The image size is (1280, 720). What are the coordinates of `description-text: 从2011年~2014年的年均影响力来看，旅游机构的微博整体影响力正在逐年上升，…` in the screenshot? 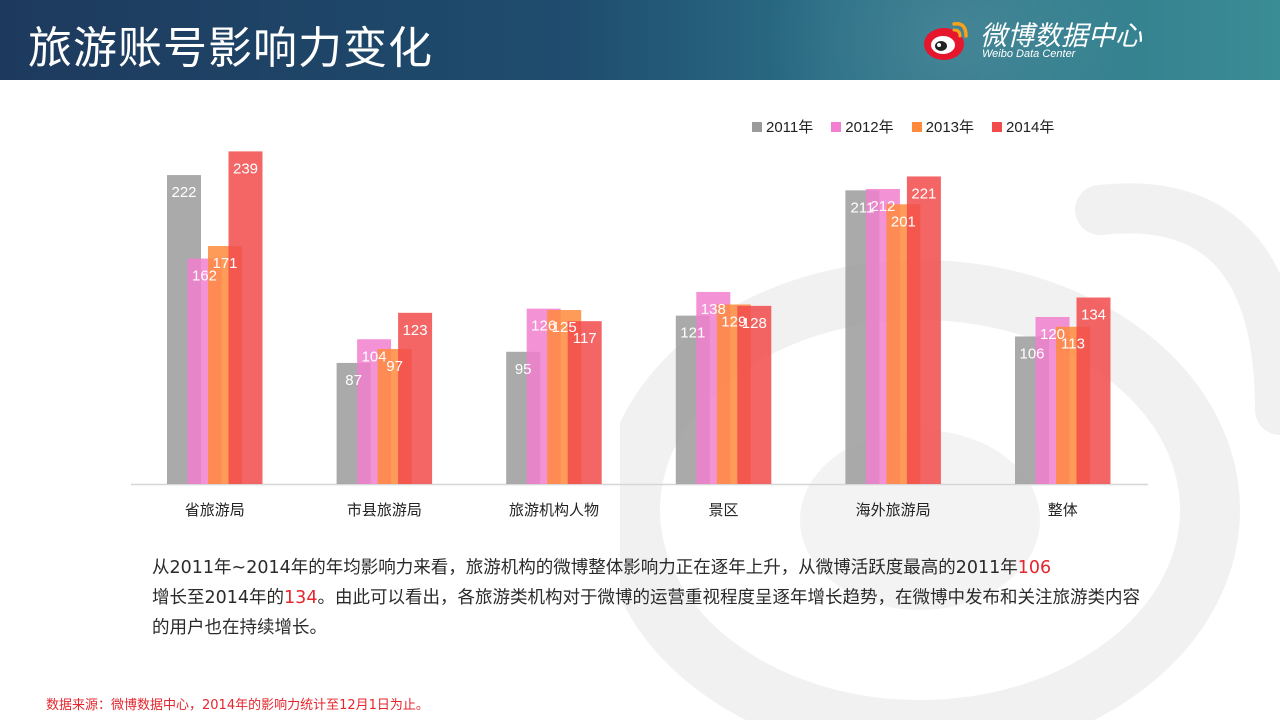 It's located at (652, 598).